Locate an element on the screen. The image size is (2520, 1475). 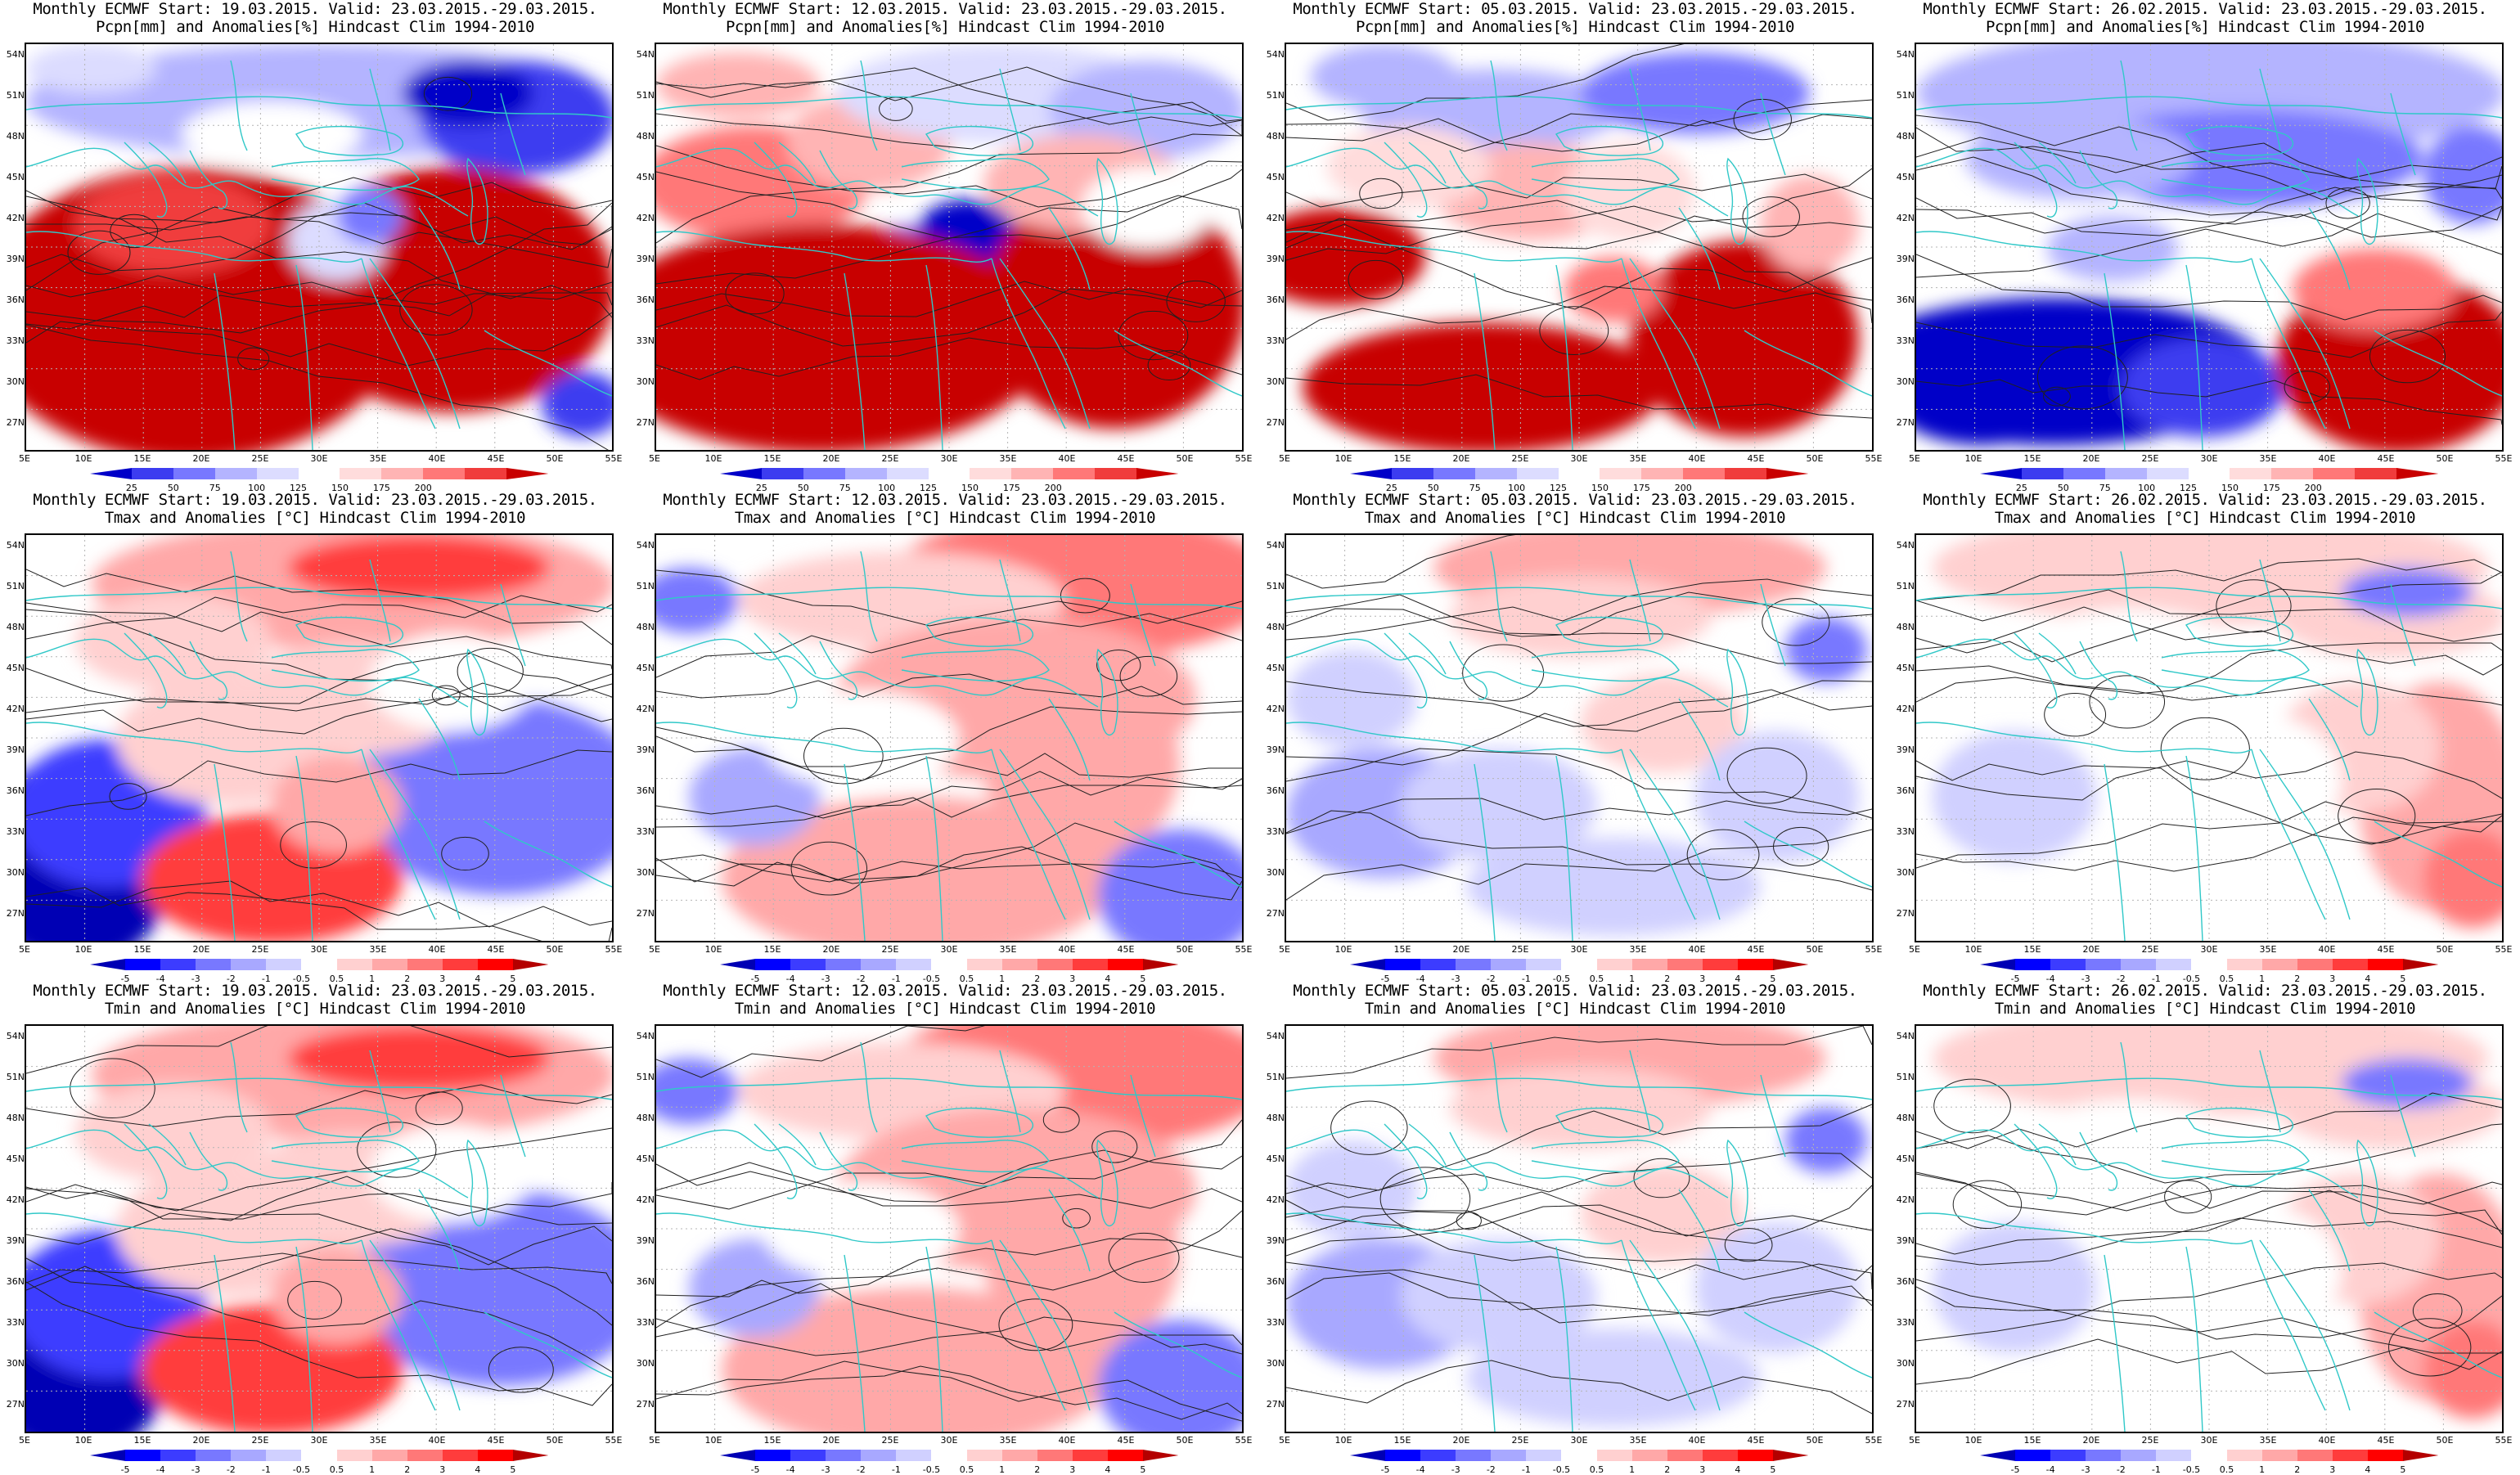
longitude-label: 35E is located at coordinates (1638, 459).